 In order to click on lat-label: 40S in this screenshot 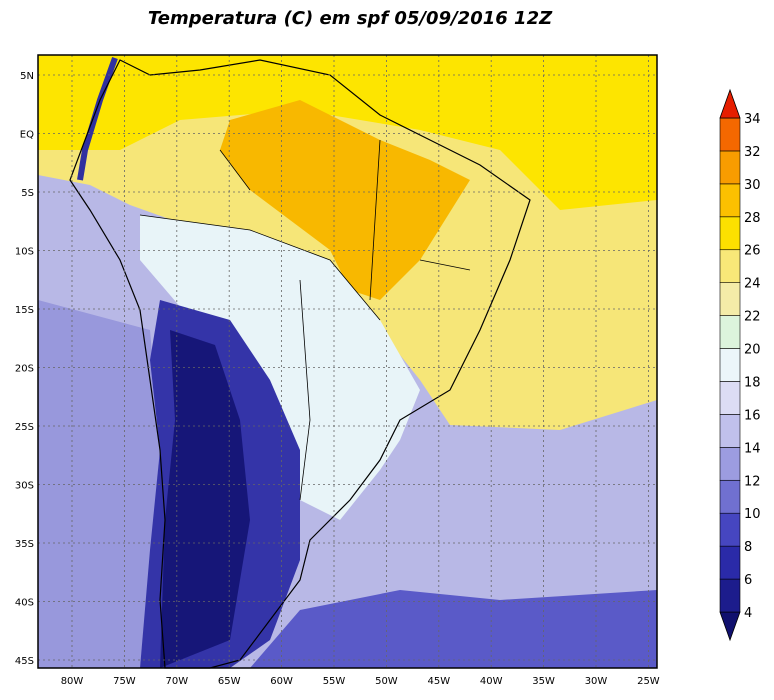, I will do `click(24, 603)`.